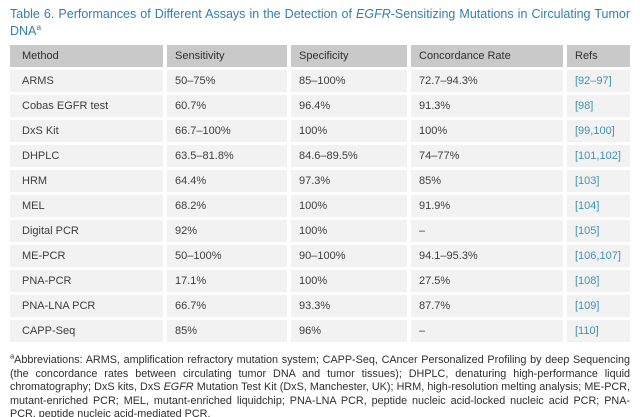  Describe the element at coordinates (598, 281) in the screenshot. I see `ref-link: [108]` at that location.